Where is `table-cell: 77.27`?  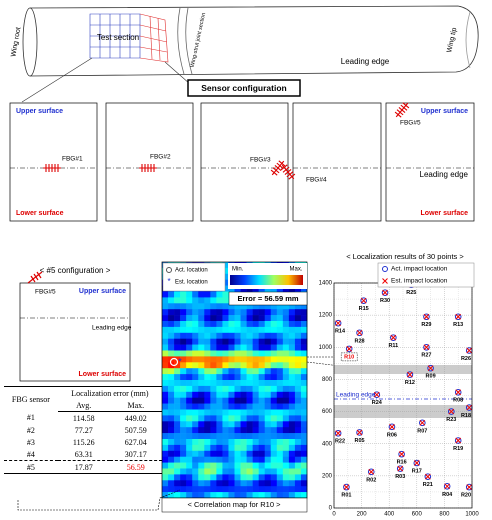
table-cell: 77.27 is located at coordinates (83, 430).